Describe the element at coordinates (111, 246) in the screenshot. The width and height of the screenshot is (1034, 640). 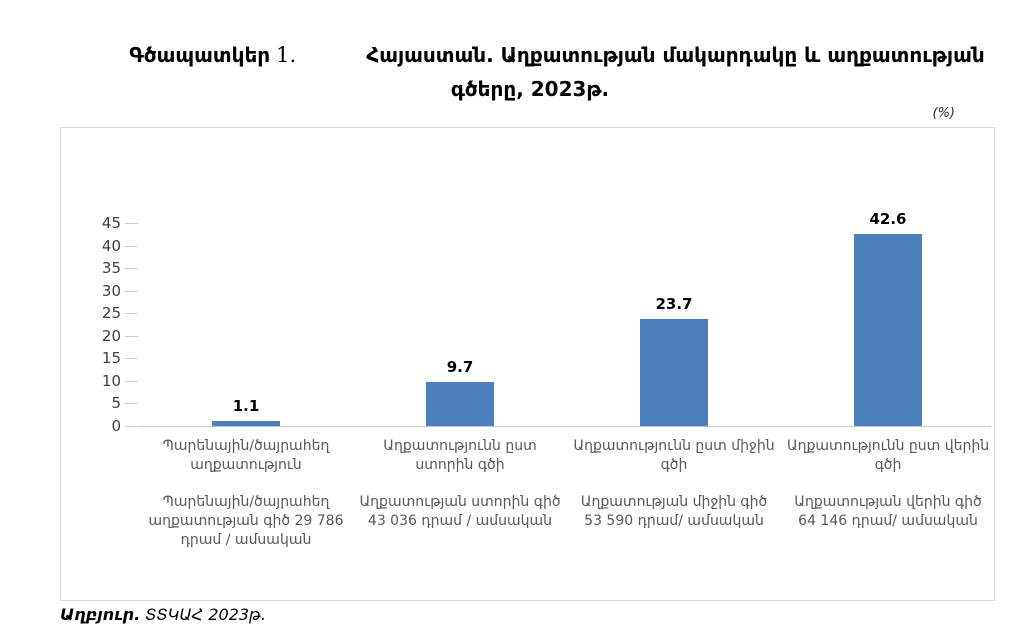
I see `y-axis-tick-label: 40` at that location.